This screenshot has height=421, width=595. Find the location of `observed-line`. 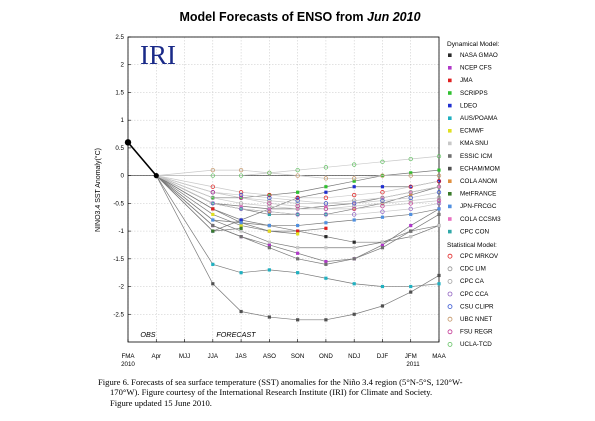

observed-line is located at coordinates (142, 159).